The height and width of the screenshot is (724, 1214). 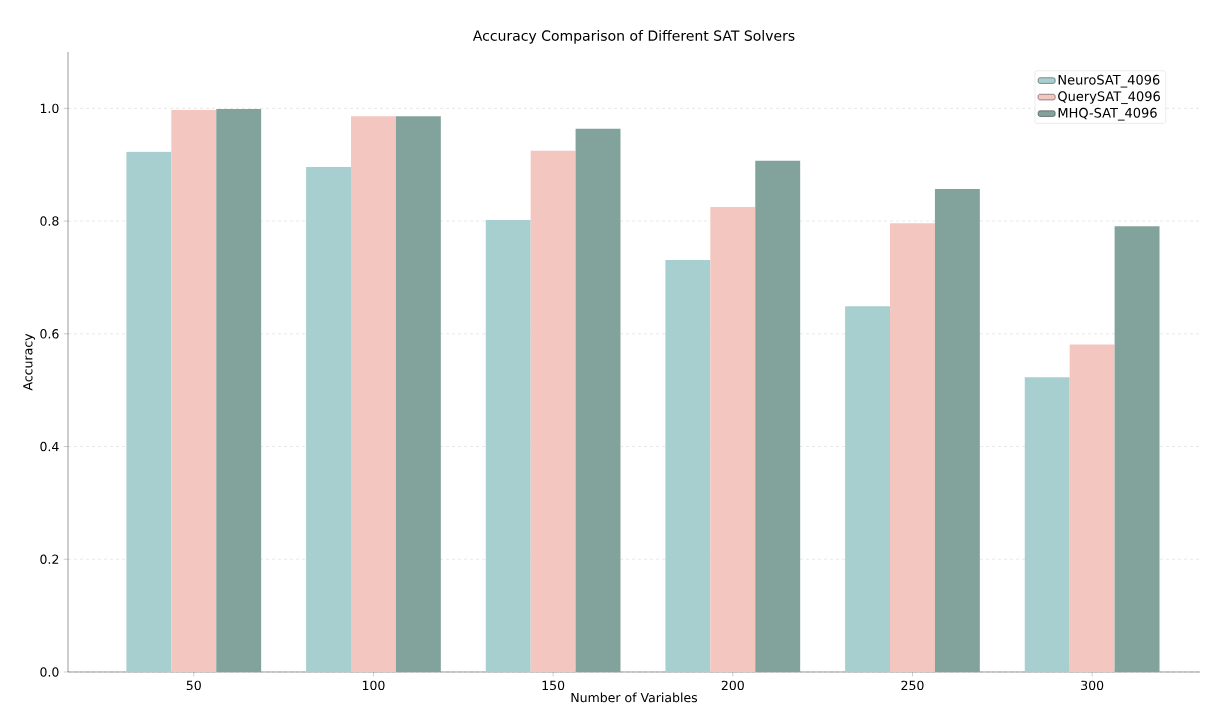 I want to click on x-axis-title: Number of Variables, so click(x=634, y=697).